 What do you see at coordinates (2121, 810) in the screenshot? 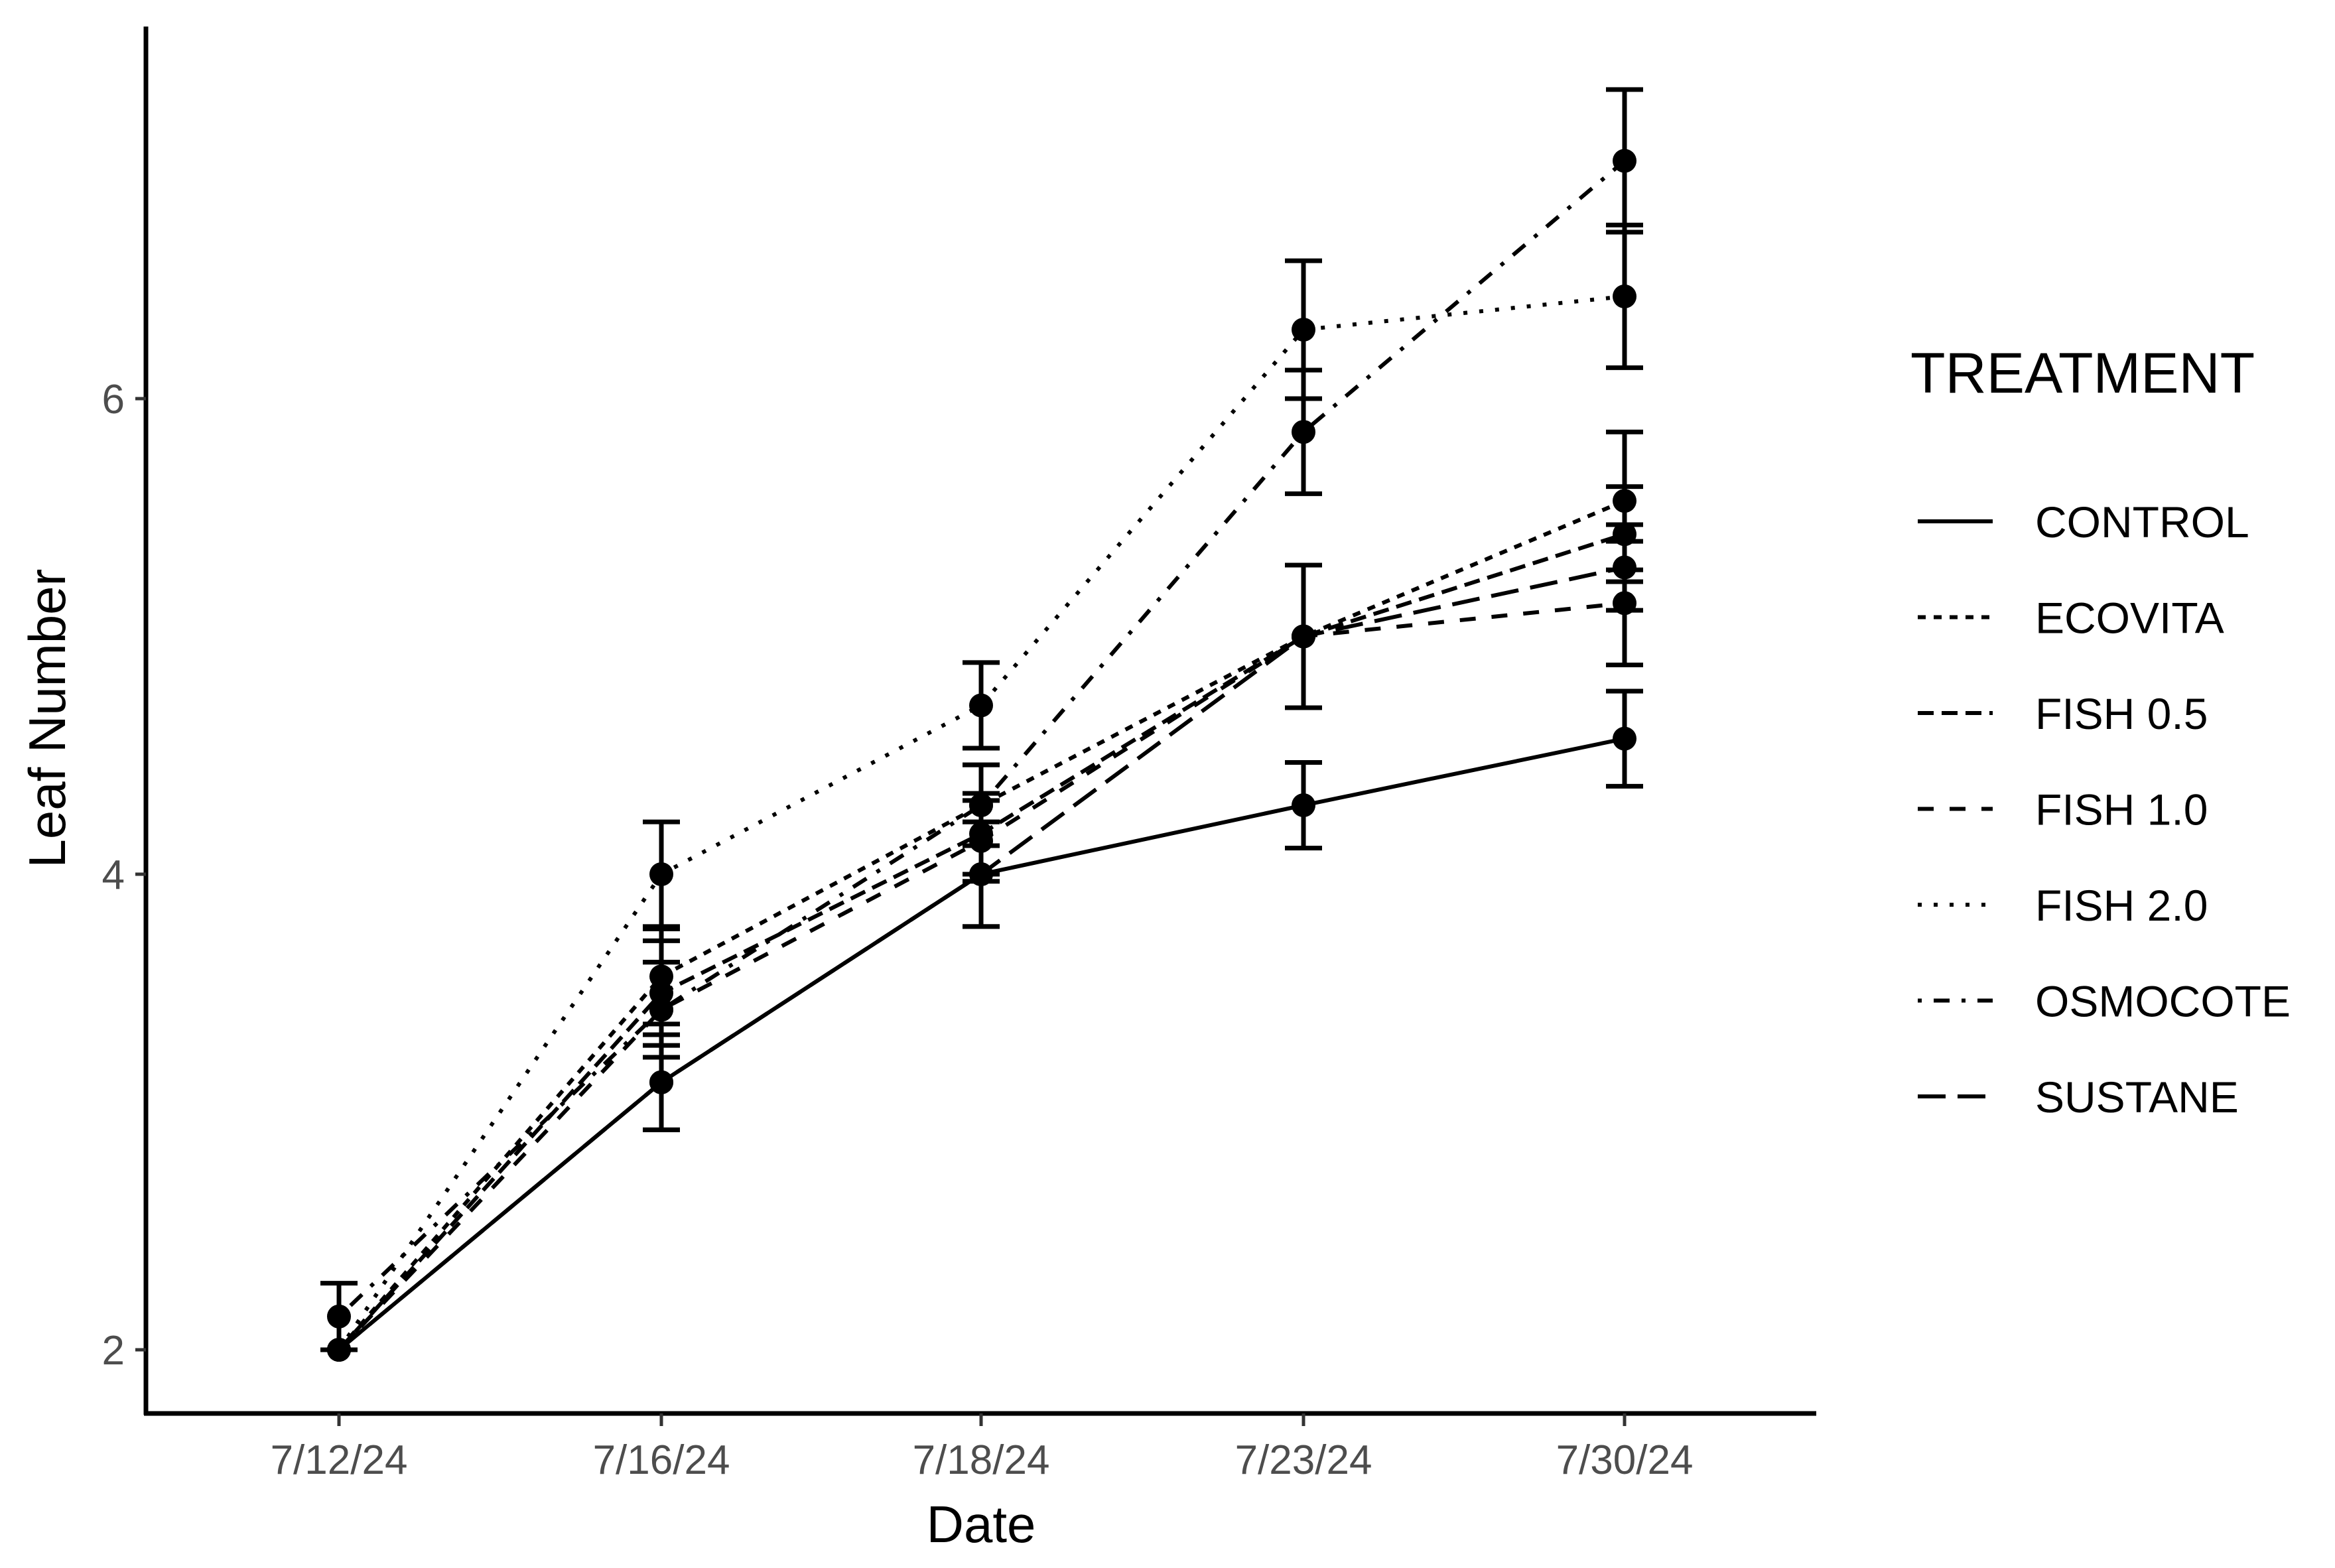
I see `legend-label: FISH 1.0` at bounding box center [2121, 810].